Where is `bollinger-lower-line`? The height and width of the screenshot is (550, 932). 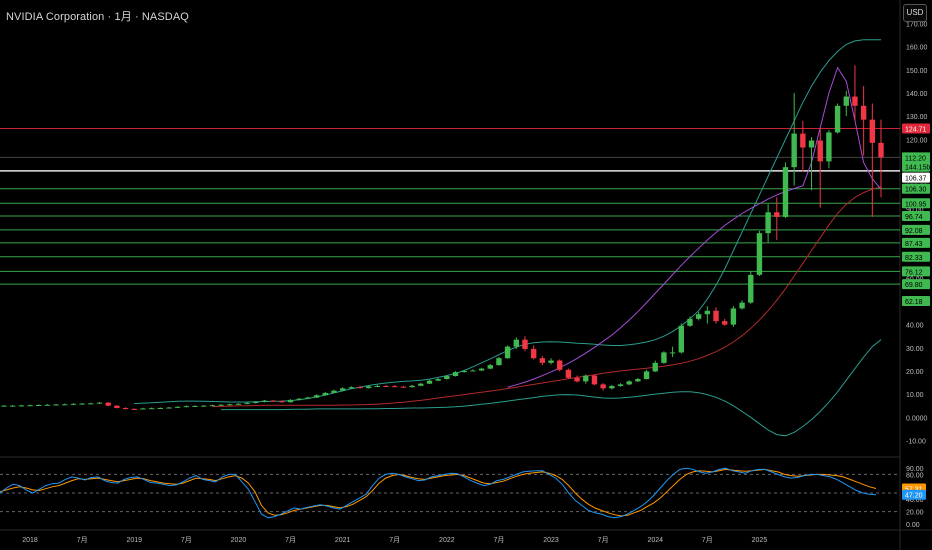 bollinger-lower-line is located at coordinates (551, 388).